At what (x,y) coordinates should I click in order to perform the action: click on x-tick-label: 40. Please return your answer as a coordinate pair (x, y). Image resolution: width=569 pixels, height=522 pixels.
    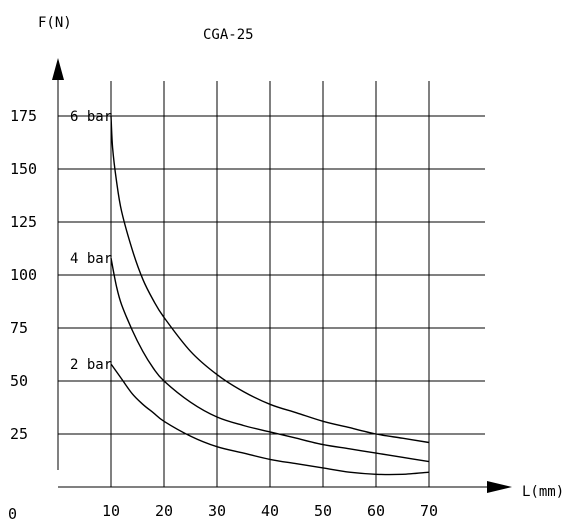
    Looking at the image, I should click on (270, 511).